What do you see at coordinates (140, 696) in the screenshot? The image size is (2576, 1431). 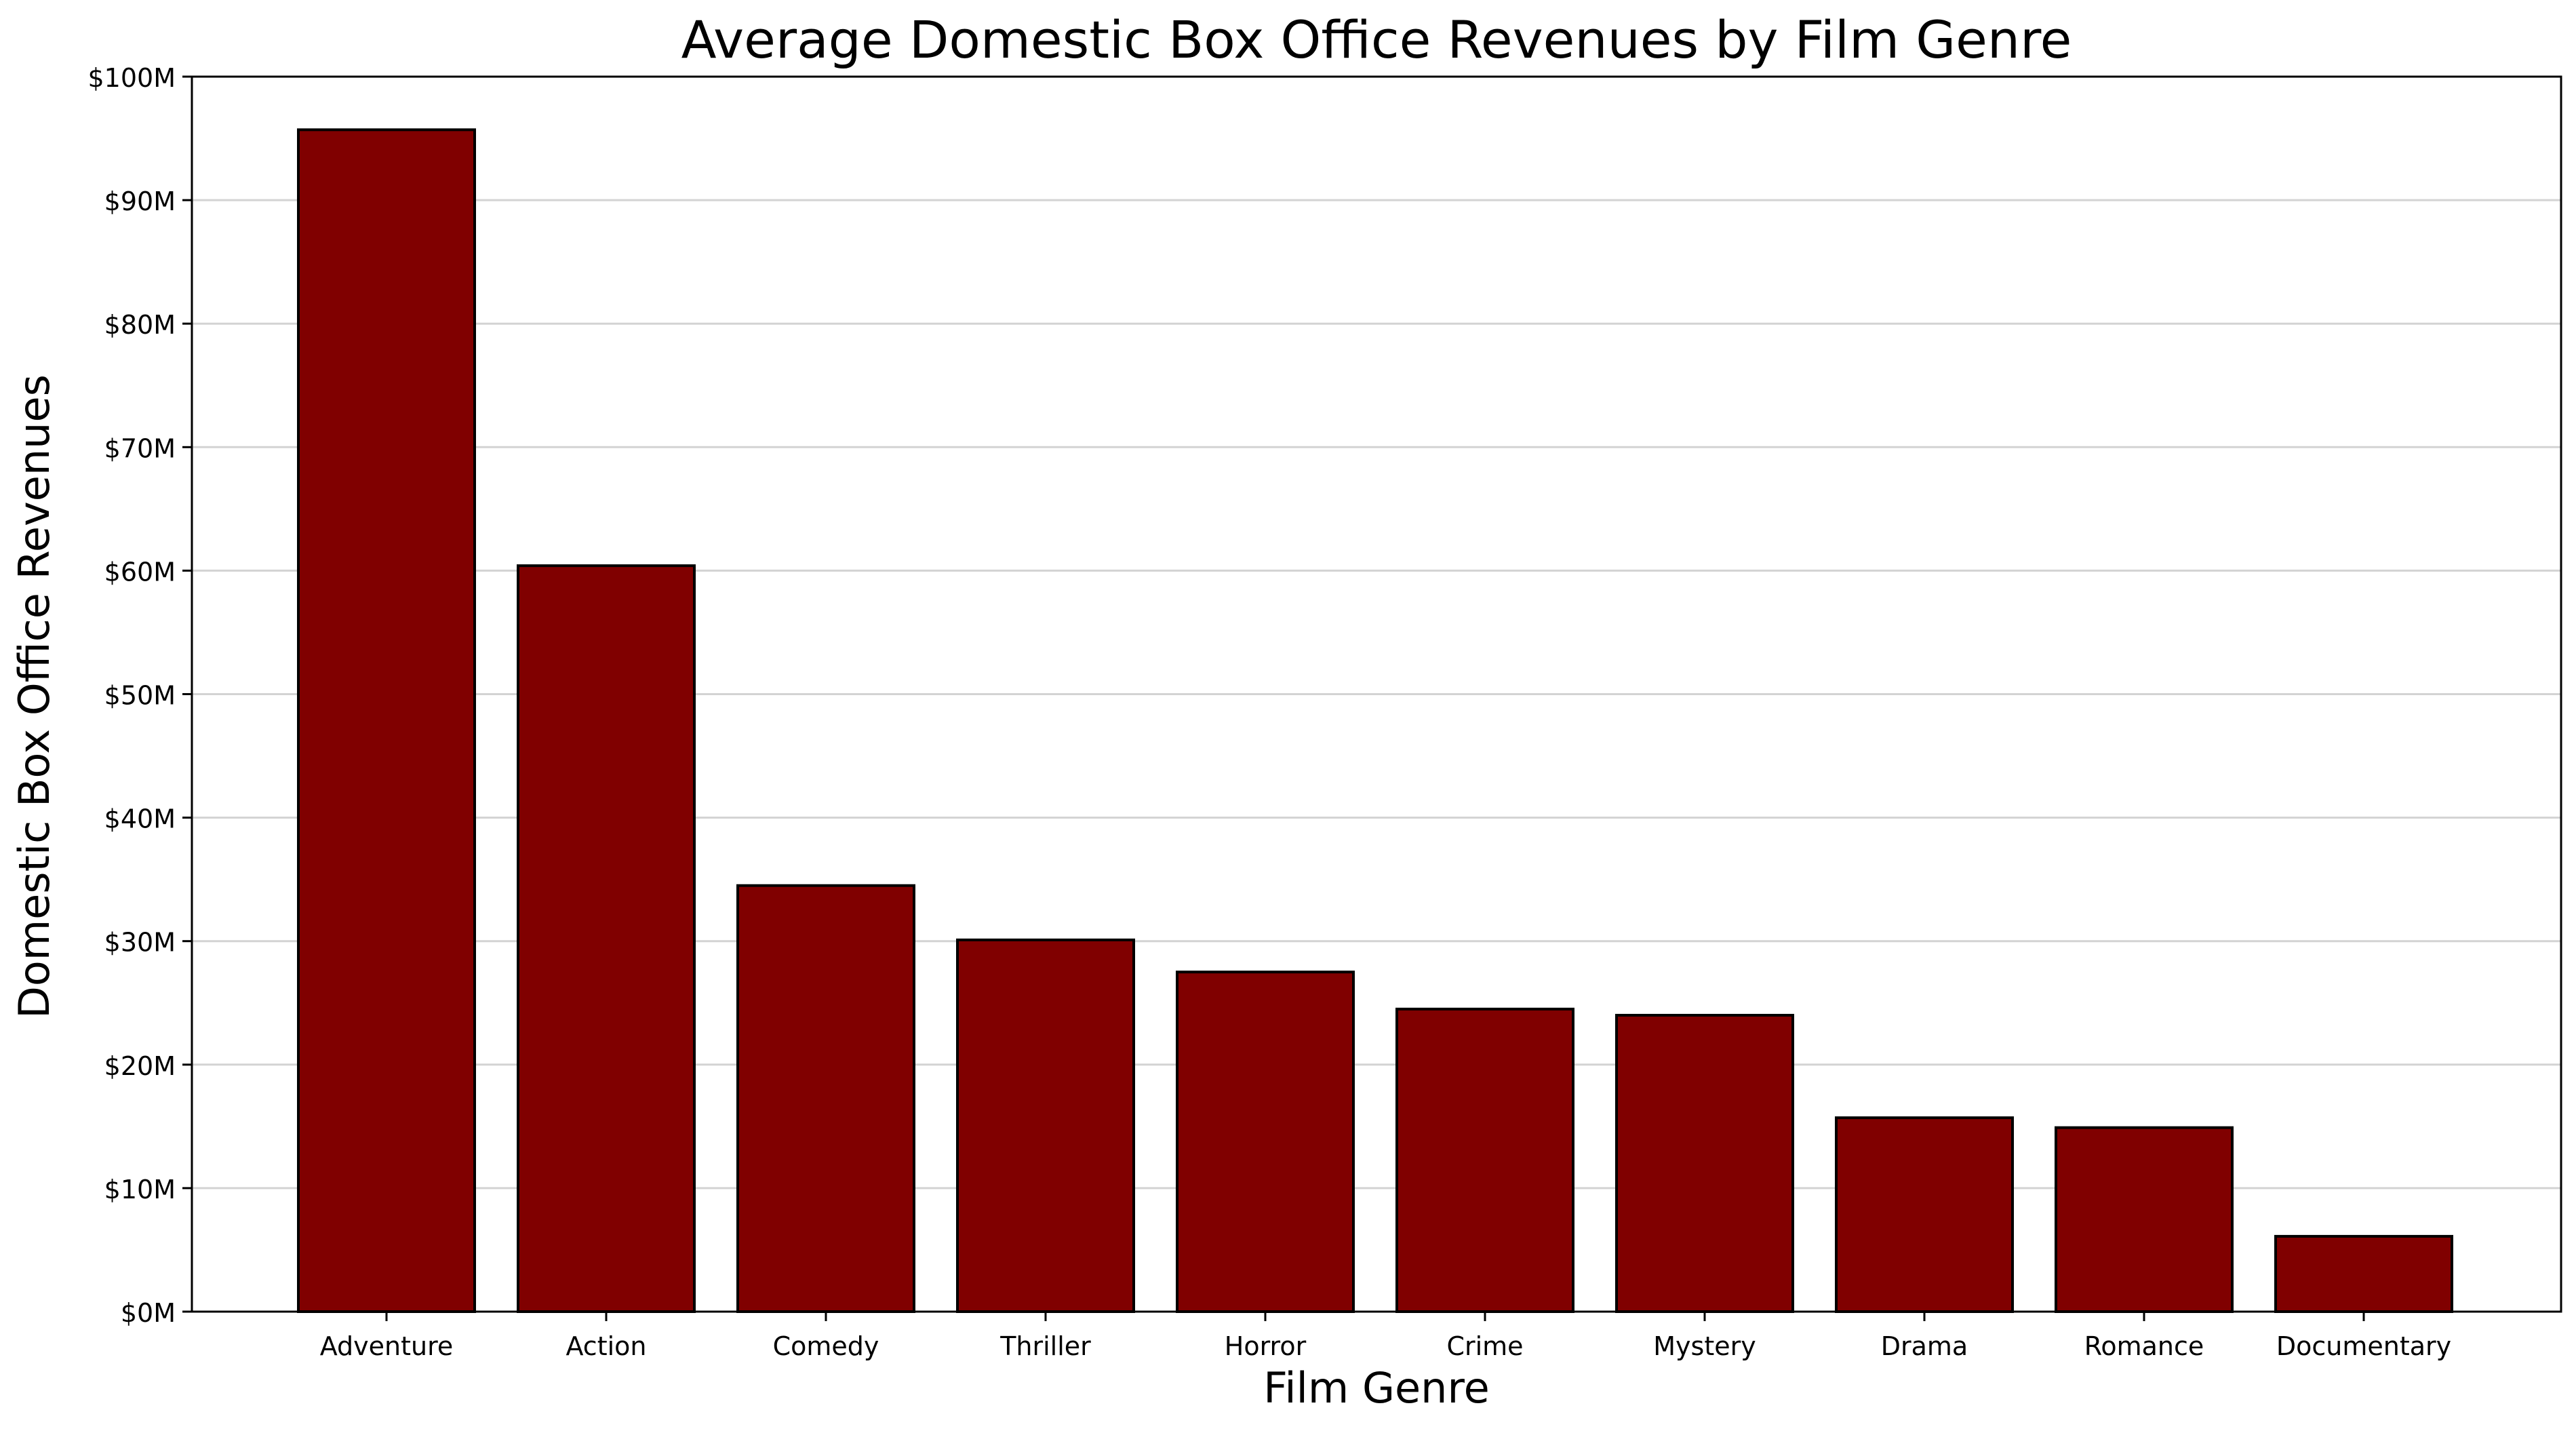 I see `y-tick-label: $50M` at bounding box center [140, 696].